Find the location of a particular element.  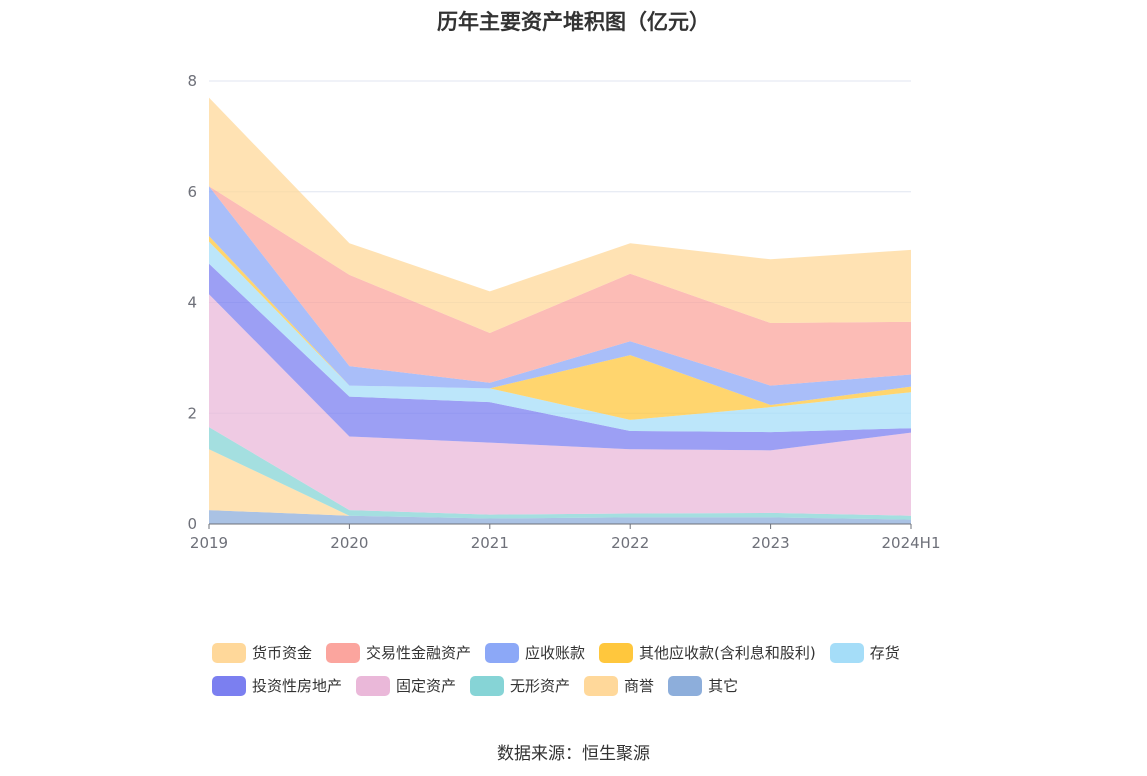

y-tick-label: 0 is located at coordinates (192, 524).